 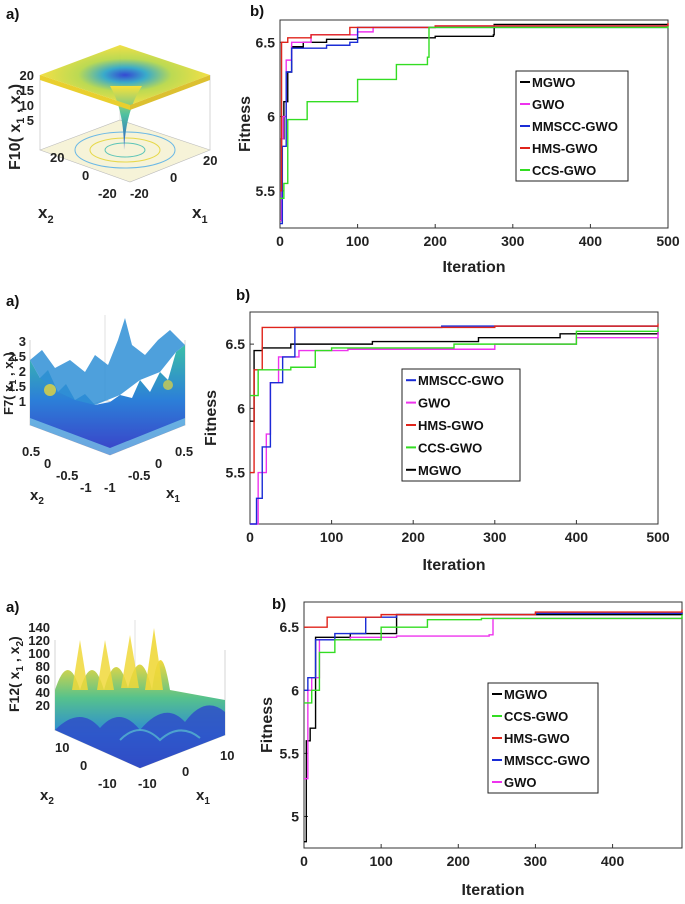 I want to click on p3-ztick-2: 100, so click(x=39, y=653).